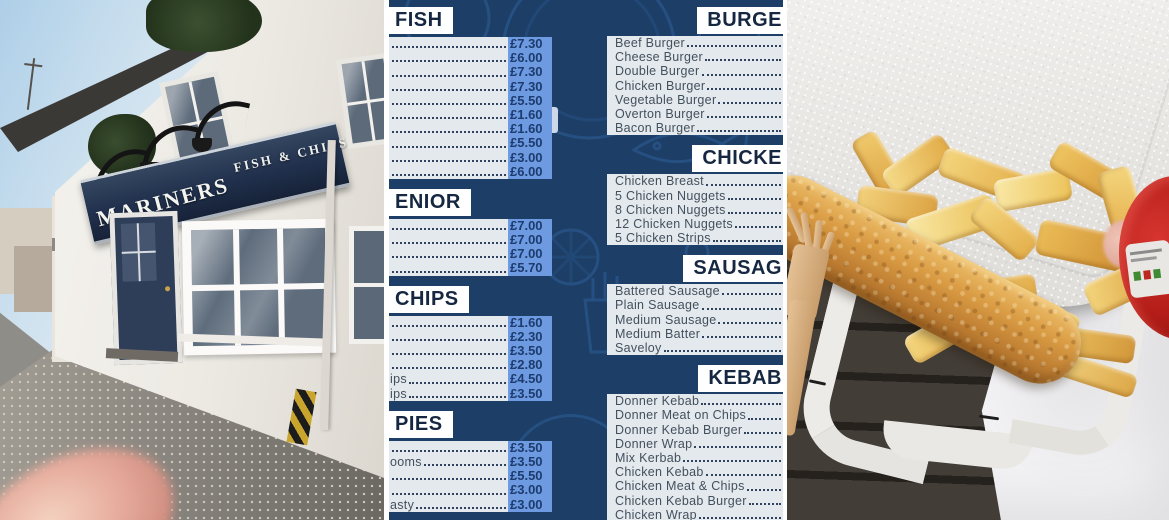  Describe the element at coordinates (733, 269) in the screenshot. I see `menu-section-title: SAUSAG` at that location.